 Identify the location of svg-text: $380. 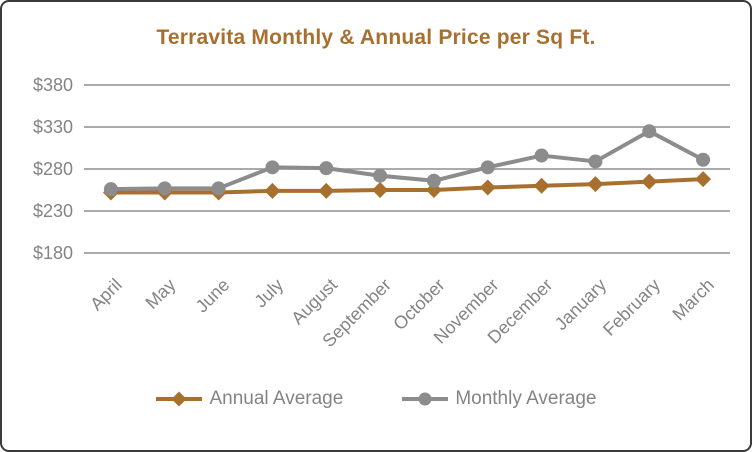
(53, 85).